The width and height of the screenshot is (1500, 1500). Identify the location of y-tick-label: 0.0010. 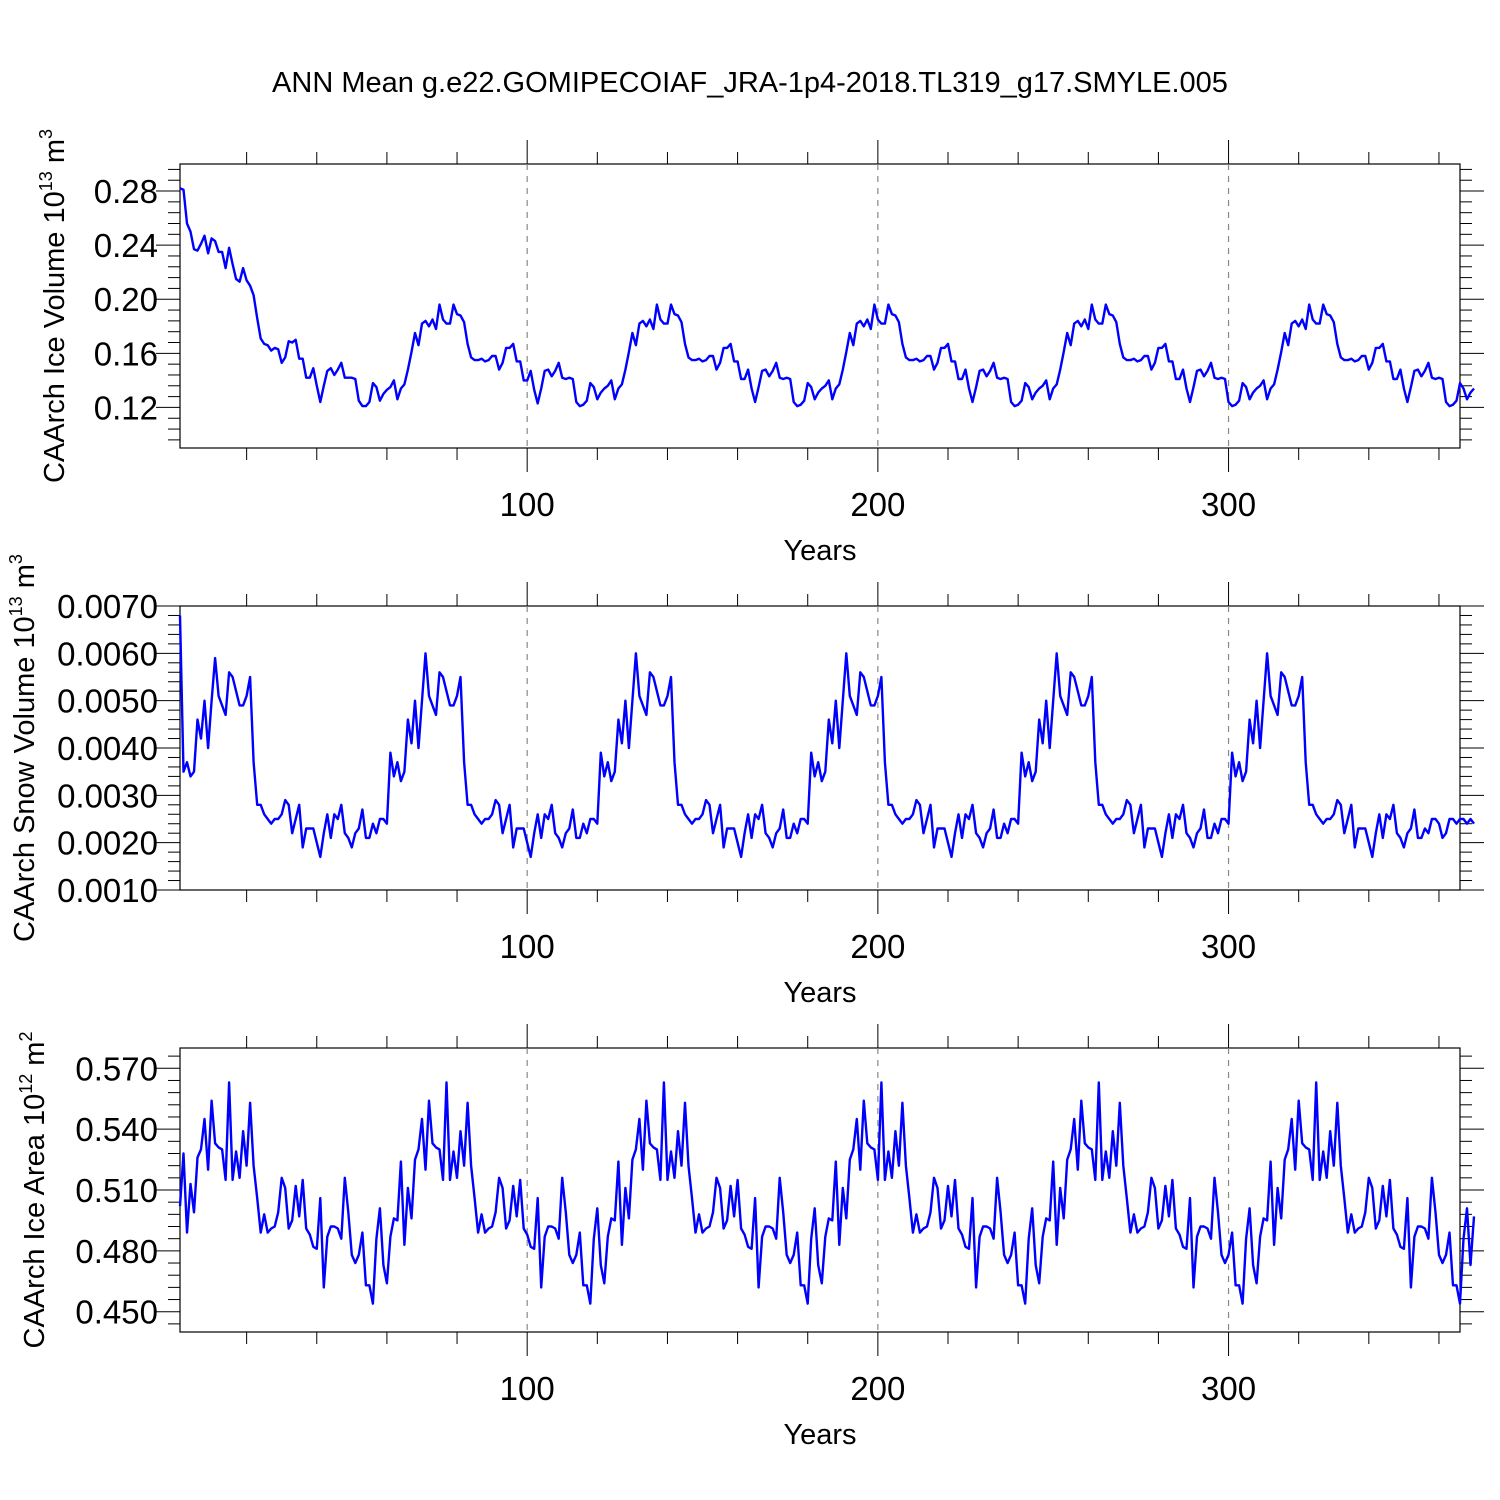
(107, 890).